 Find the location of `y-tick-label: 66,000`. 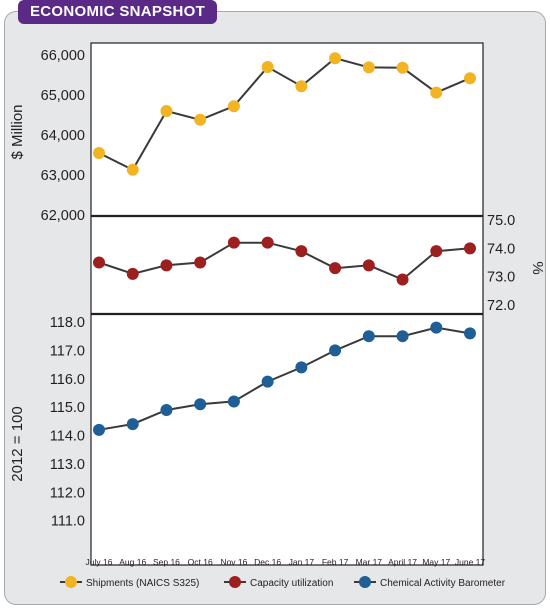

y-tick-label: 66,000 is located at coordinates (63, 56).